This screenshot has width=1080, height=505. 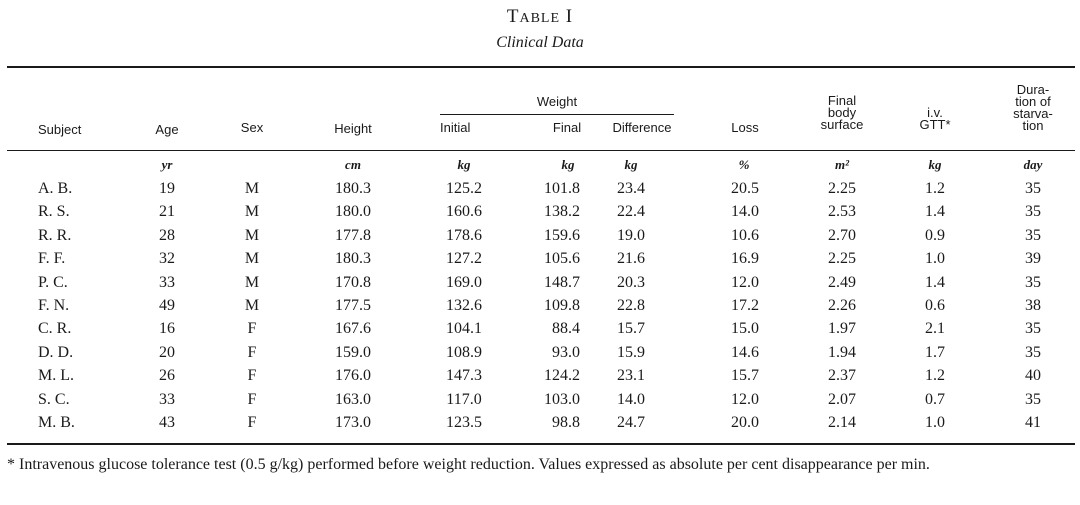 What do you see at coordinates (841, 164) in the screenshot?
I see `unit-body-surface: m²` at bounding box center [841, 164].